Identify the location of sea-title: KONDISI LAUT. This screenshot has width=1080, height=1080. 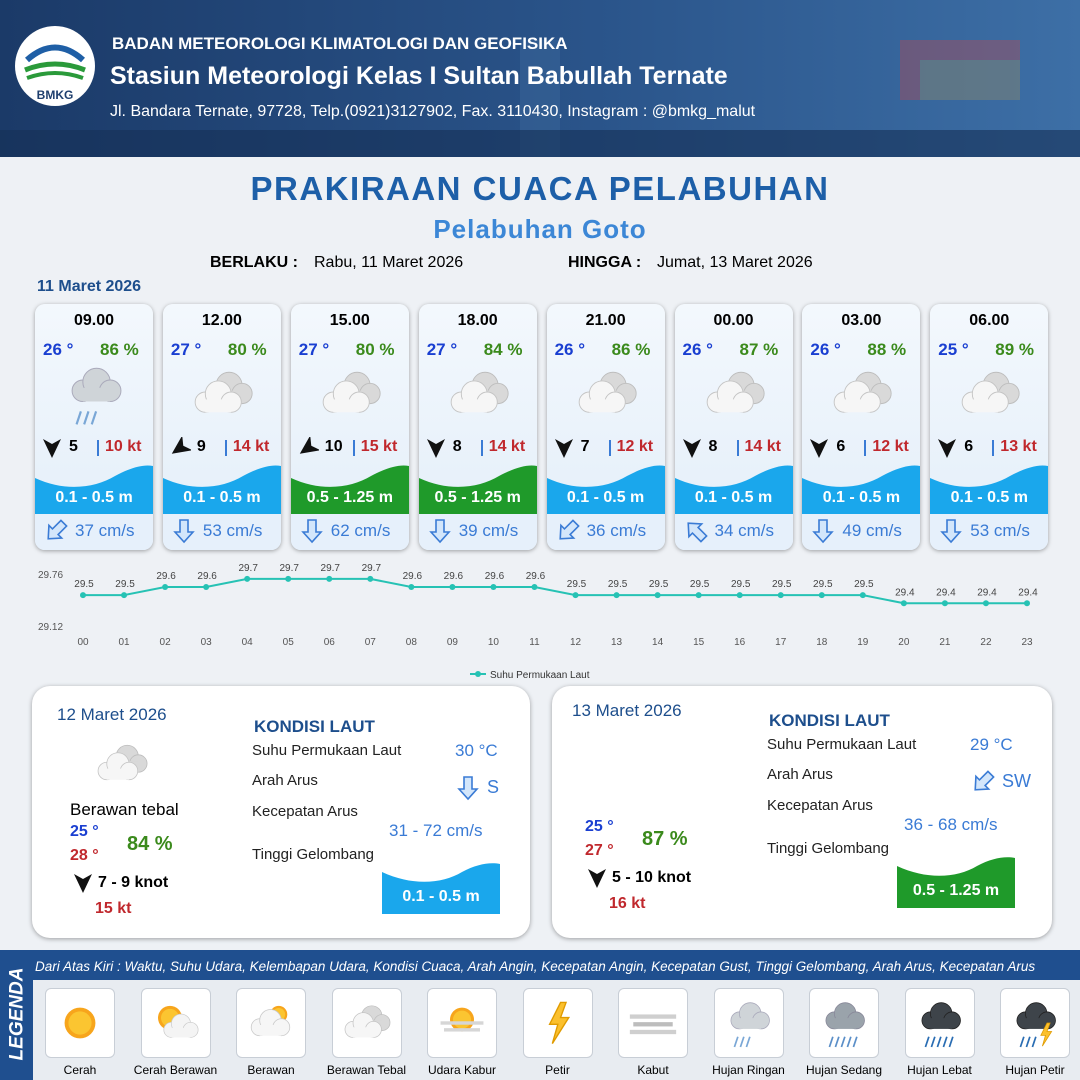
(314, 726).